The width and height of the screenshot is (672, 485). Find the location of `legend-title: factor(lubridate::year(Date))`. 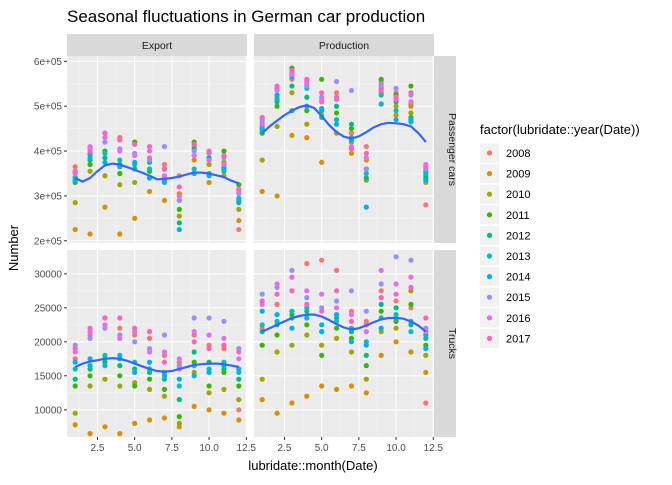

legend-title: factor(lubridate::year(Date)) is located at coordinates (560, 129).